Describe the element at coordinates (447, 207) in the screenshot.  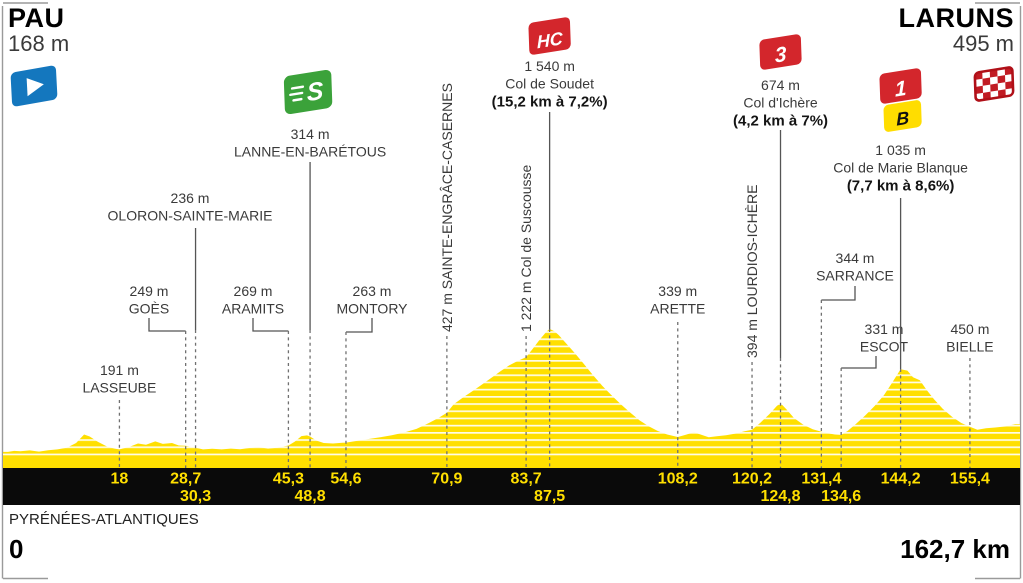
I see `waypoint-label: 427 m SAINTE-ENGRÂCE-CASERNES` at that location.